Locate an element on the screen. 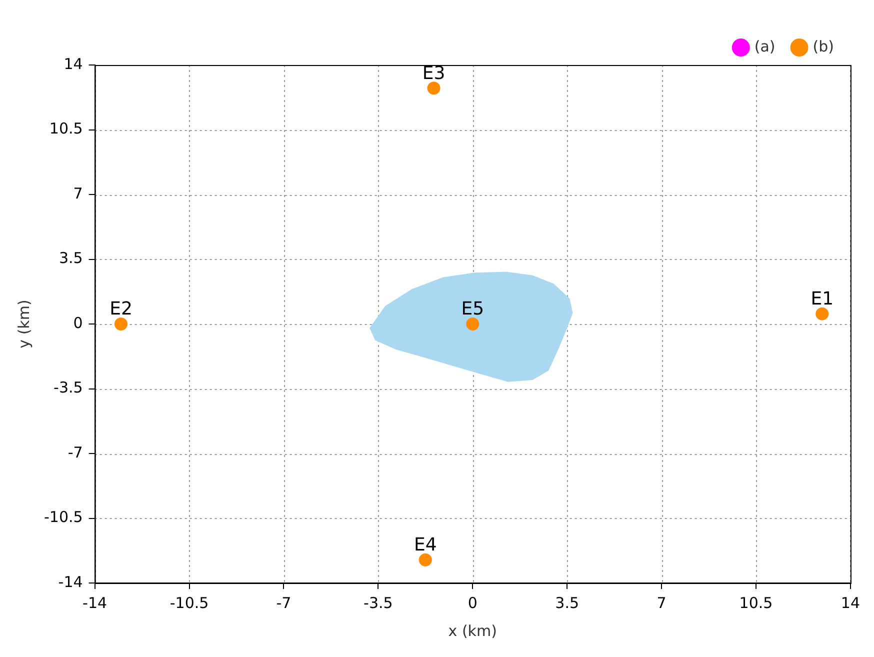  x-tick-label: 0 is located at coordinates (473, 603).